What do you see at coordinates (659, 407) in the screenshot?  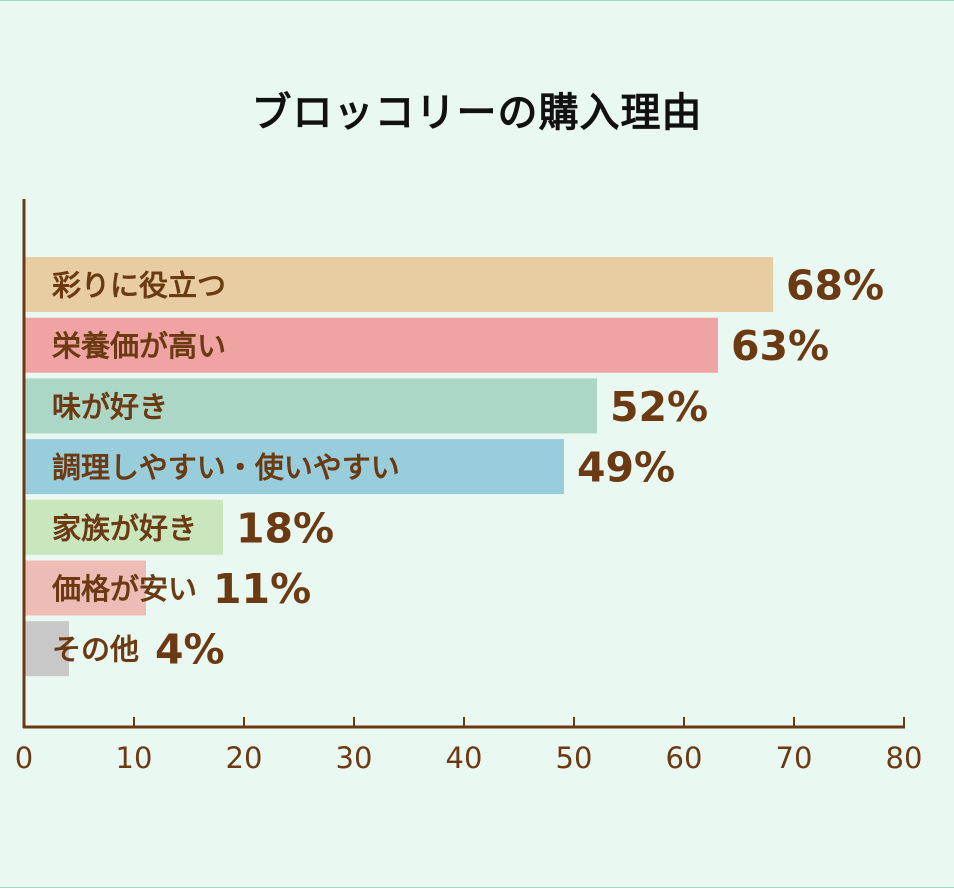 I see `value-label-3: 52%` at bounding box center [659, 407].